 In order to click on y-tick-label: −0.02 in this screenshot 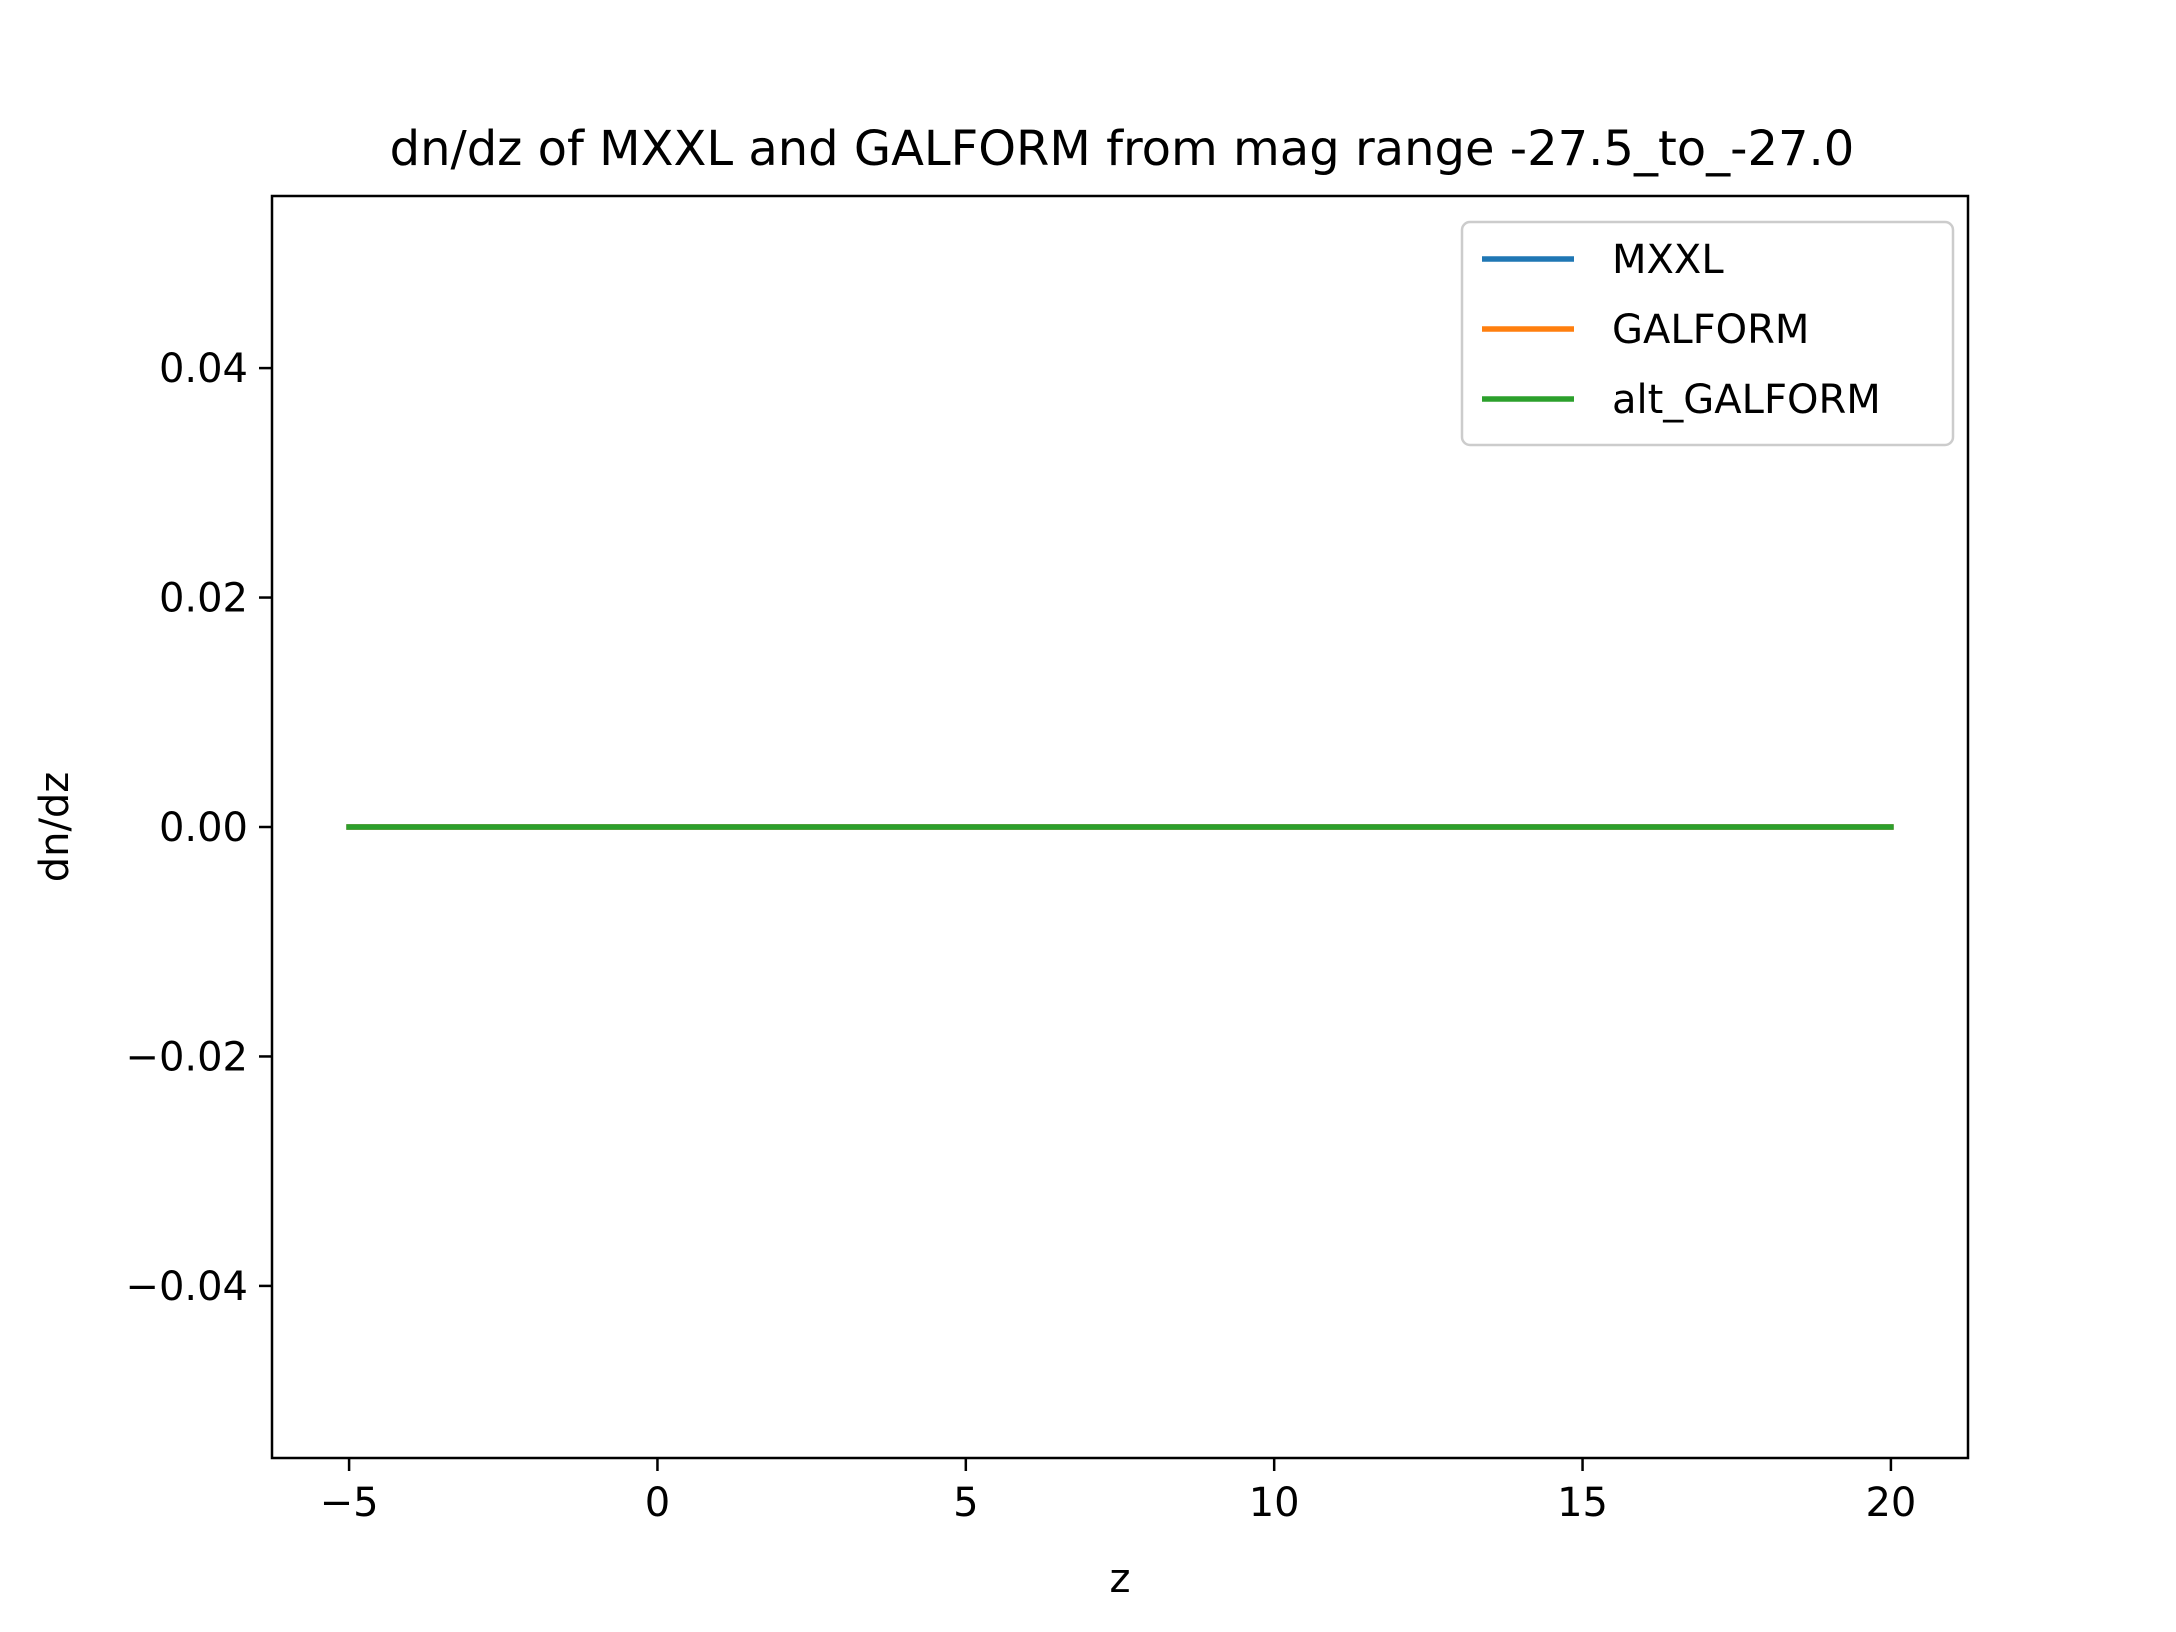, I will do `click(186, 1057)`.